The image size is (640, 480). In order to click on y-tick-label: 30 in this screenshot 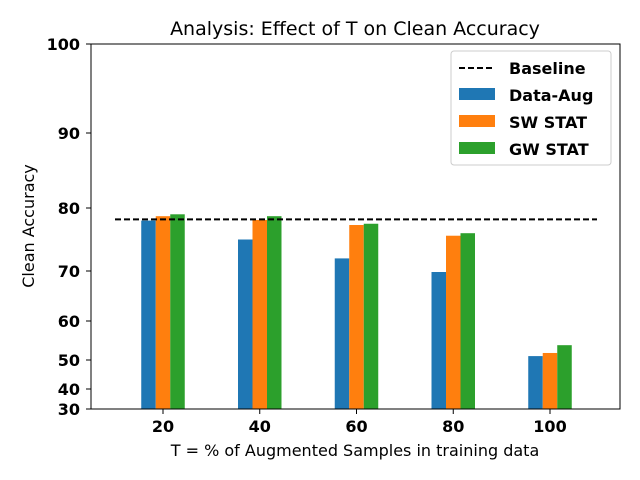, I will do `click(69, 409)`.